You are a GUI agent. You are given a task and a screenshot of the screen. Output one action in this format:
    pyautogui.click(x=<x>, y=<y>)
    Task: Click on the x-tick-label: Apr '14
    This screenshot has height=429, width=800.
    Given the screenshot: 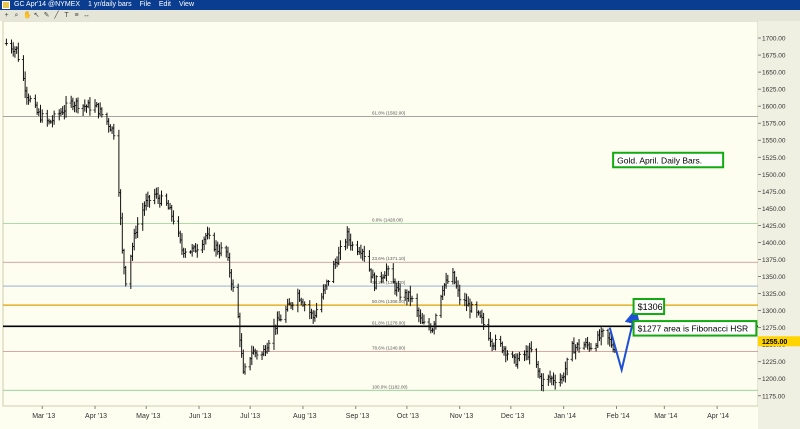 What is the action you would take?
    pyautogui.click(x=718, y=416)
    